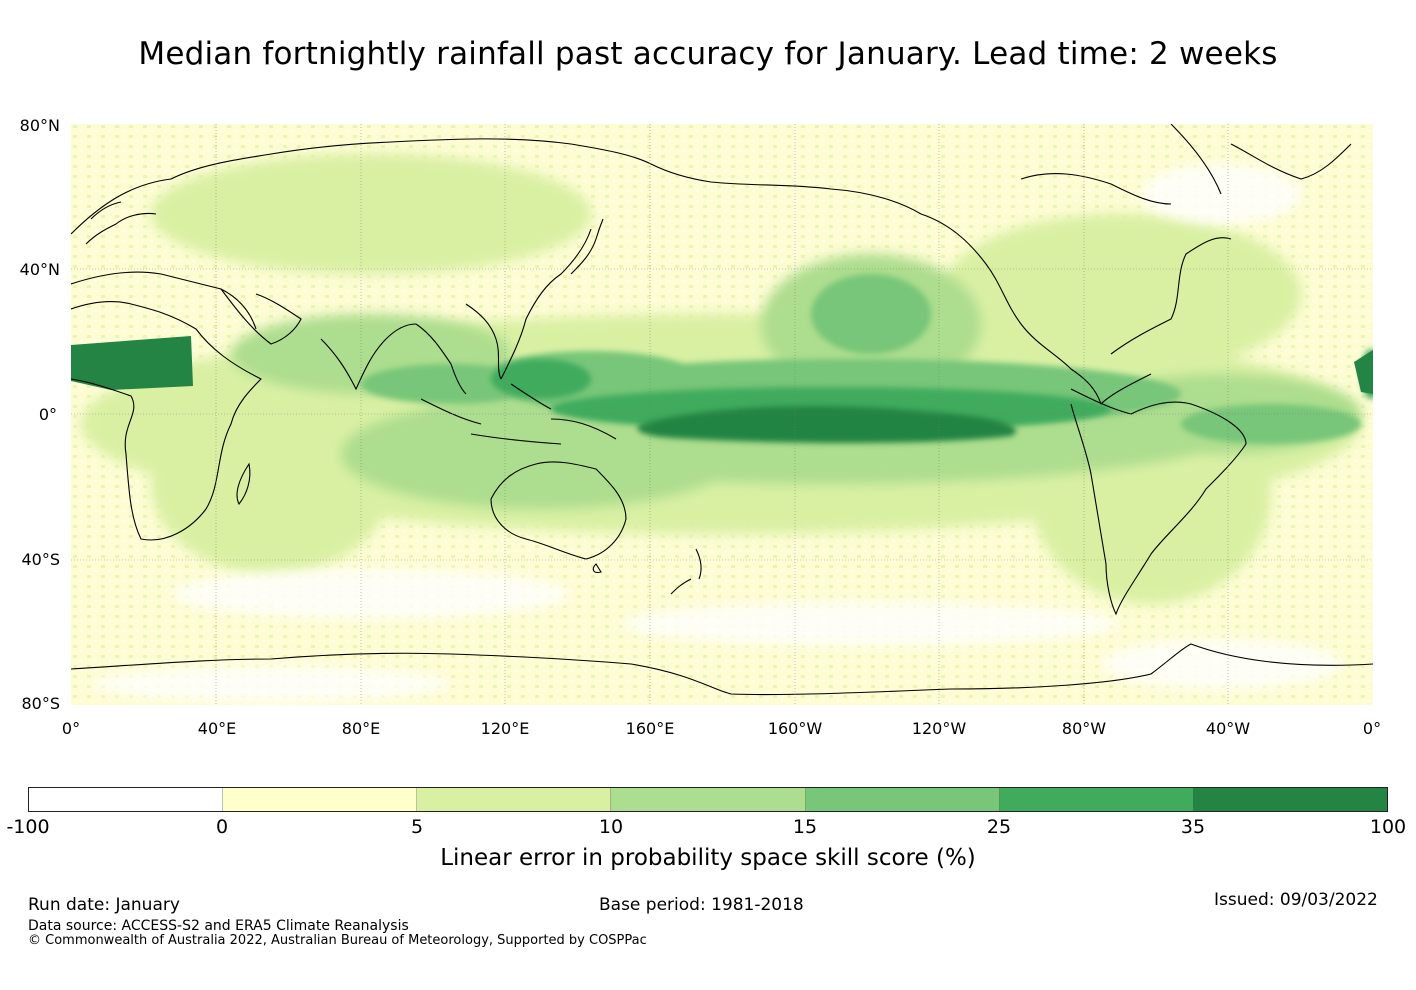  Describe the element at coordinates (222, 827) in the screenshot. I see `colorbar-tick: 0` at that location.